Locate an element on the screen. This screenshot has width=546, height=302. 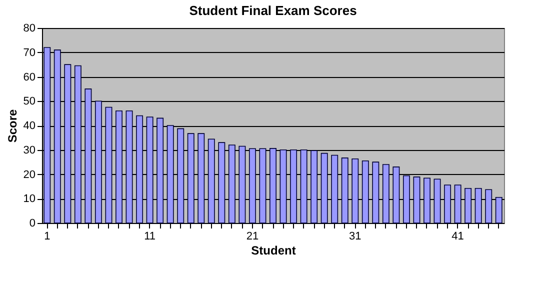
x-tick-label: 31 is located at coordinates (355, 236).